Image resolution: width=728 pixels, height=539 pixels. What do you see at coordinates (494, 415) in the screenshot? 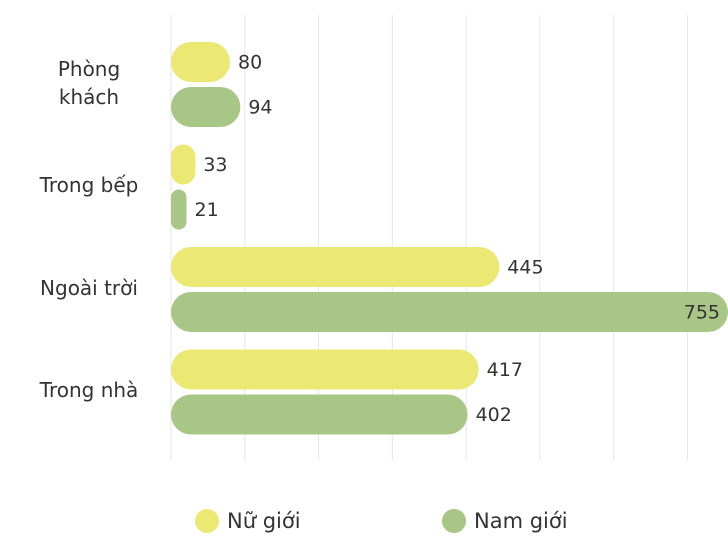
I see `value-label: 402` at bounding box center [494, 415].